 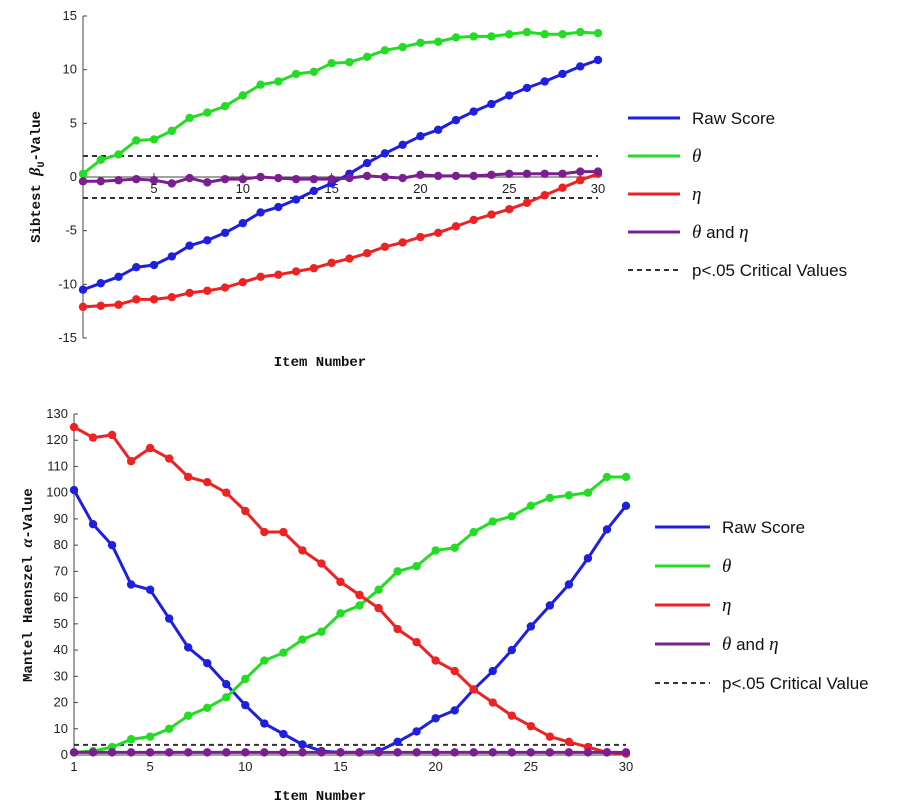 What do you see at coordinates (509, 188) in the screenshot?
I see `x-tick-label: 25` at bounding box center [509, 188].